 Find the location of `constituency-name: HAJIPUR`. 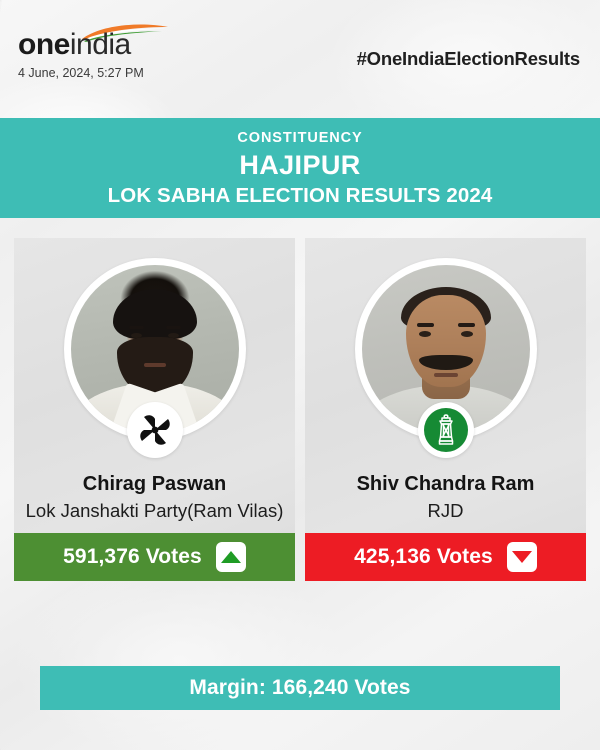

constituency-name: HAJIPUR is located at coordinates (300, 165).